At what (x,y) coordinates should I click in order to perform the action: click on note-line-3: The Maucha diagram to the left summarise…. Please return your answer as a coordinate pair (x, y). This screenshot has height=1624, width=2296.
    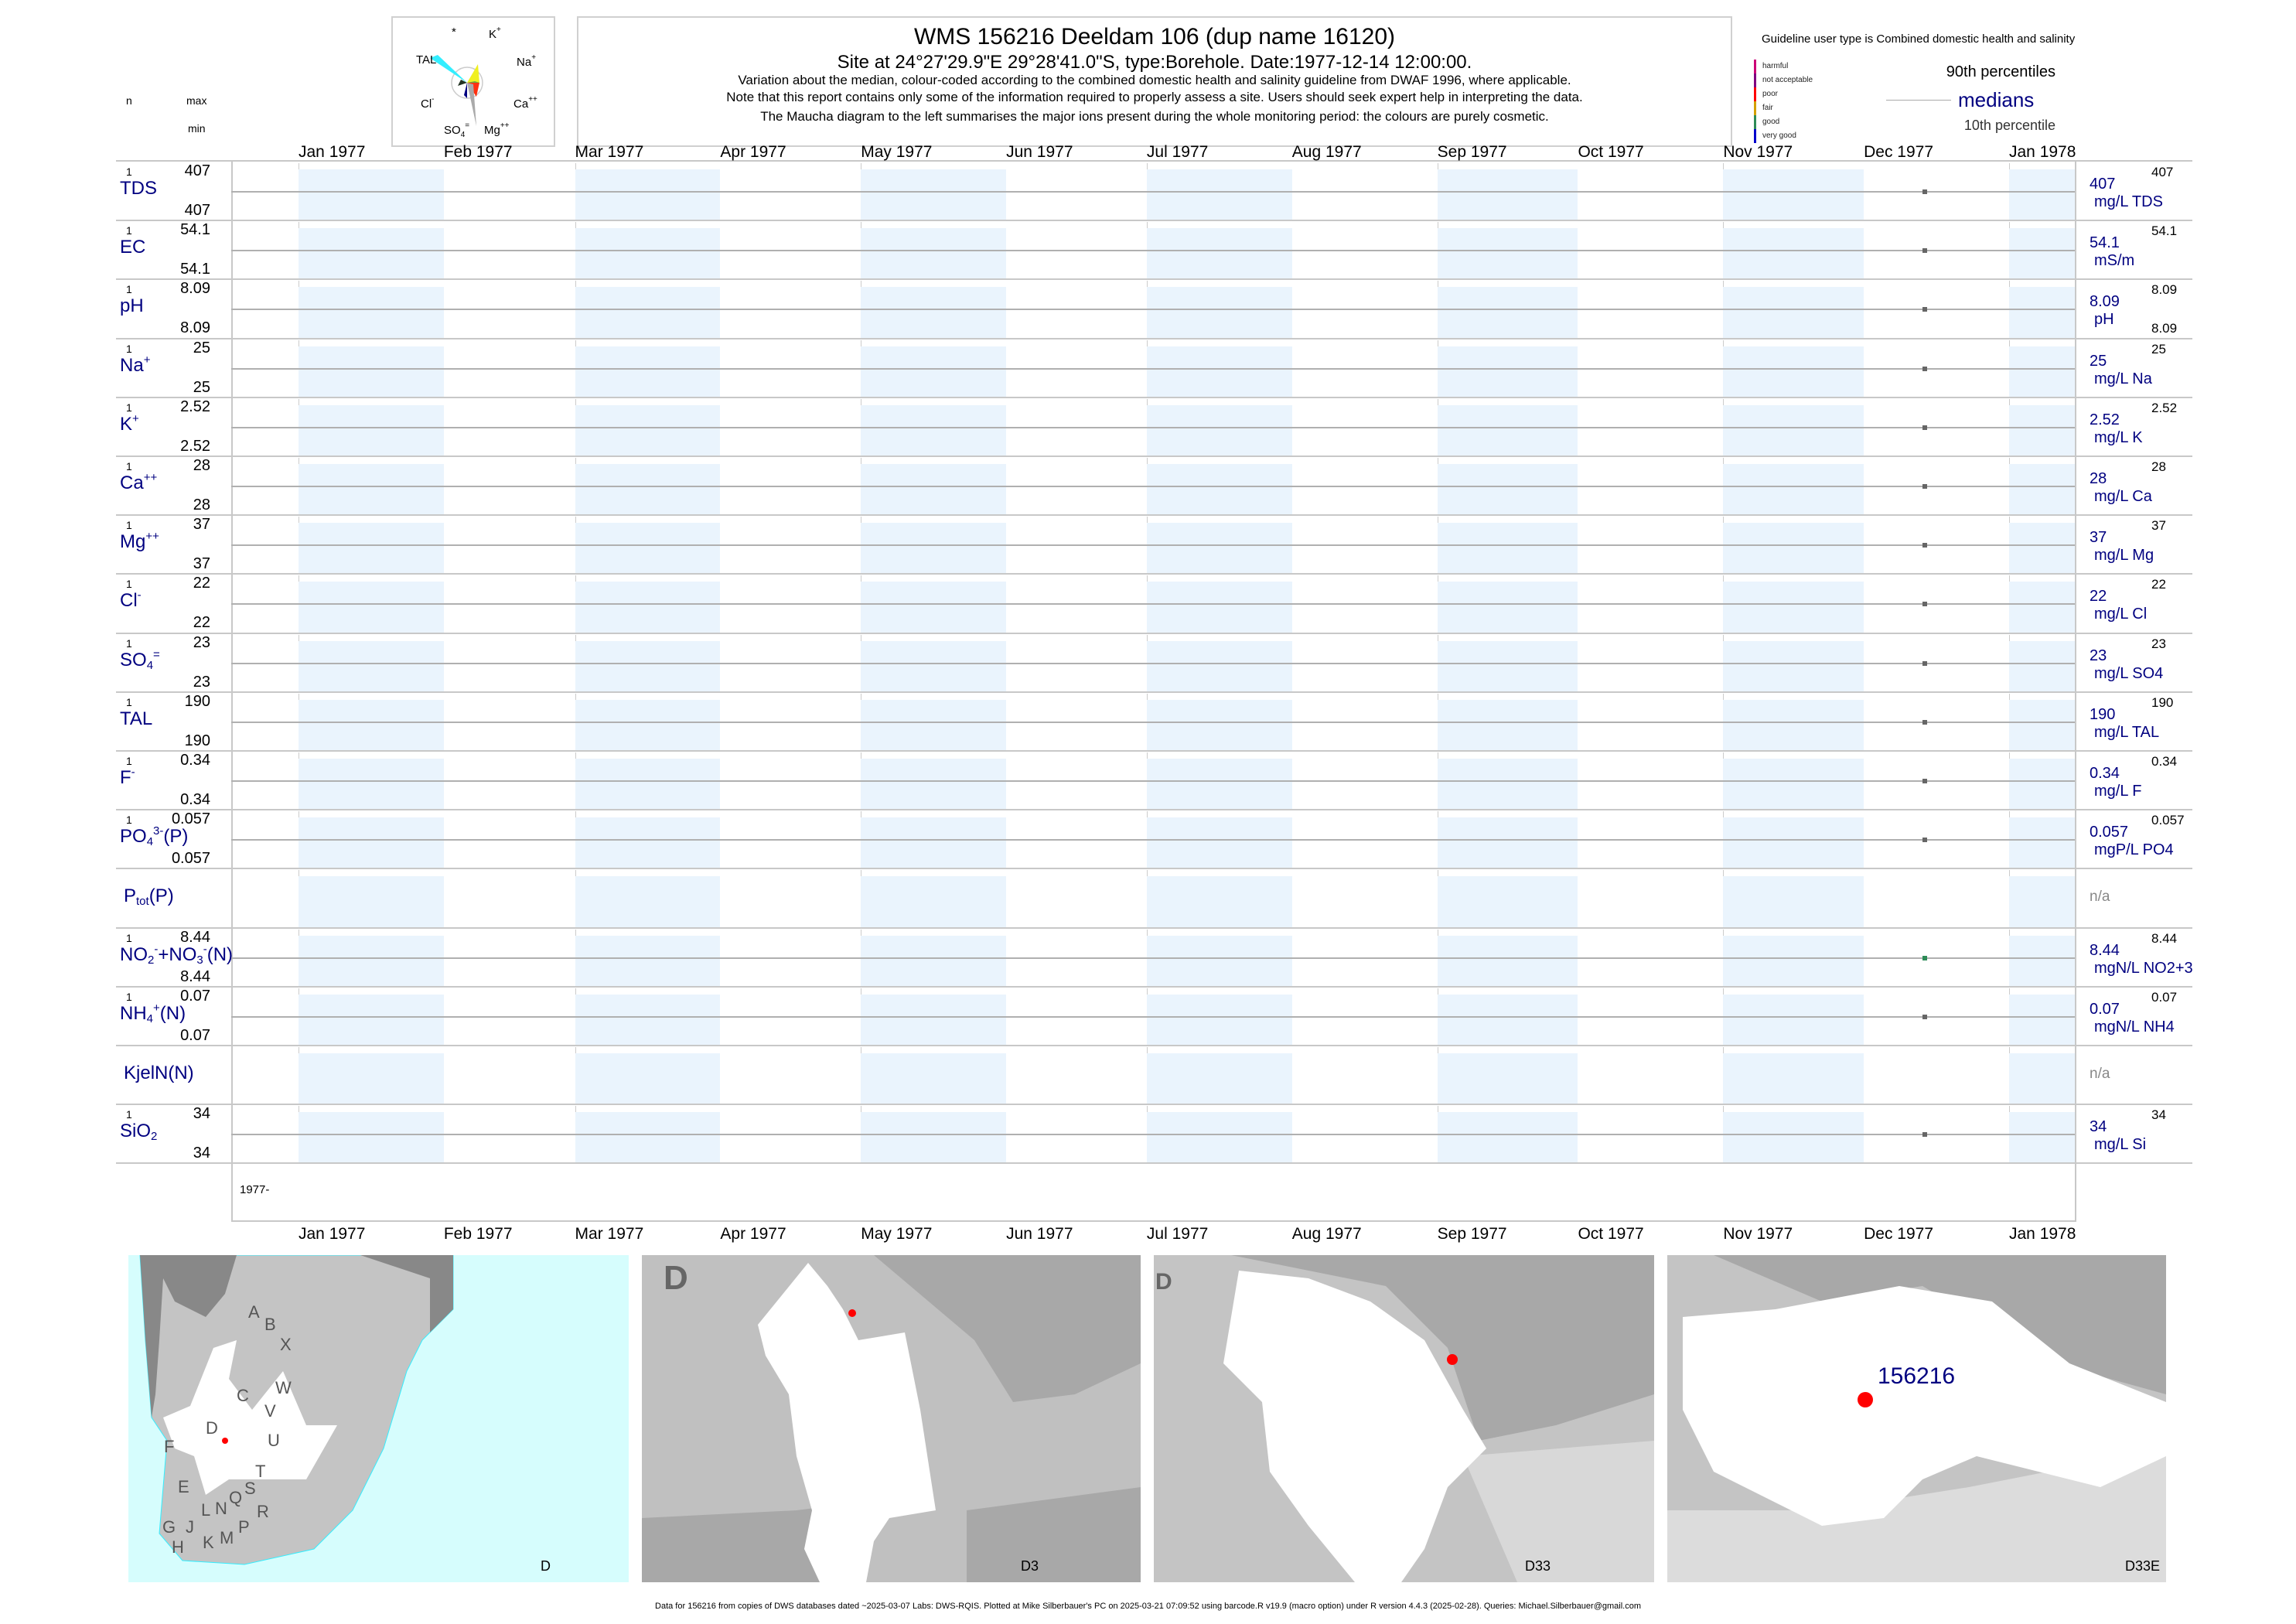
    Looking at the image, I should click on (1154, 116).